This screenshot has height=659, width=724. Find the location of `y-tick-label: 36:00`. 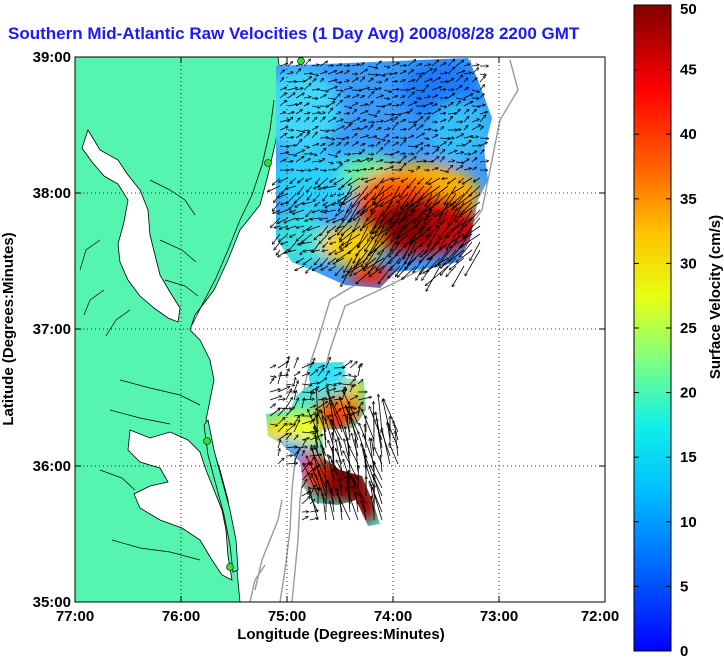

y-tick-label: 36:00 is located at coordinates (52, 466).